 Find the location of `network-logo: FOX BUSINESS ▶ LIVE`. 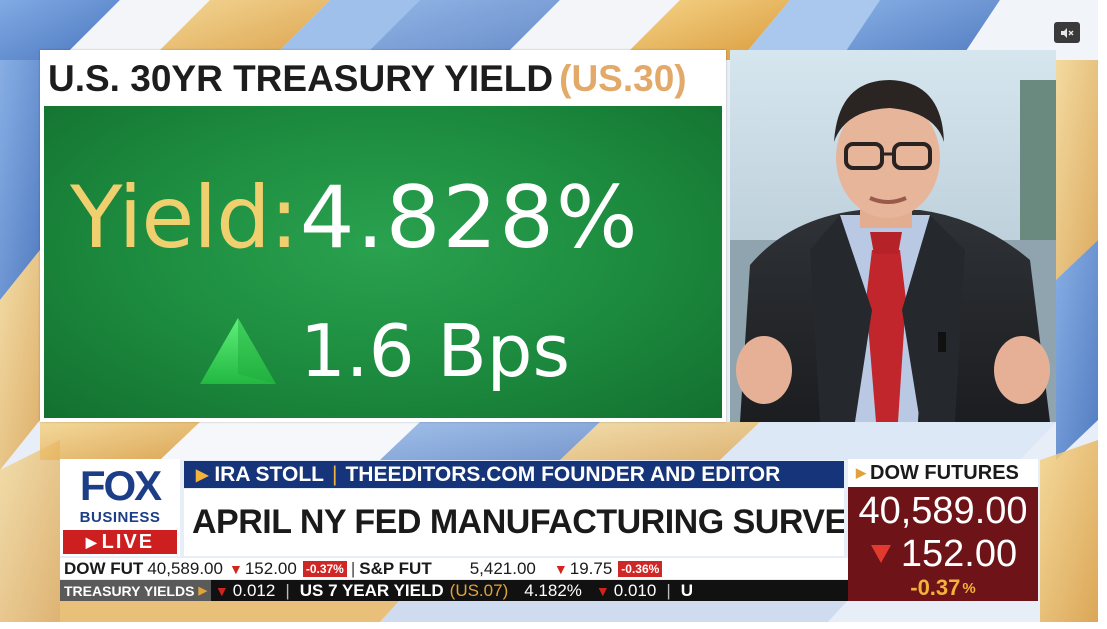

network-logo: FOX BUSINESS ▶ LIVE is located at coordinates (120, 507).